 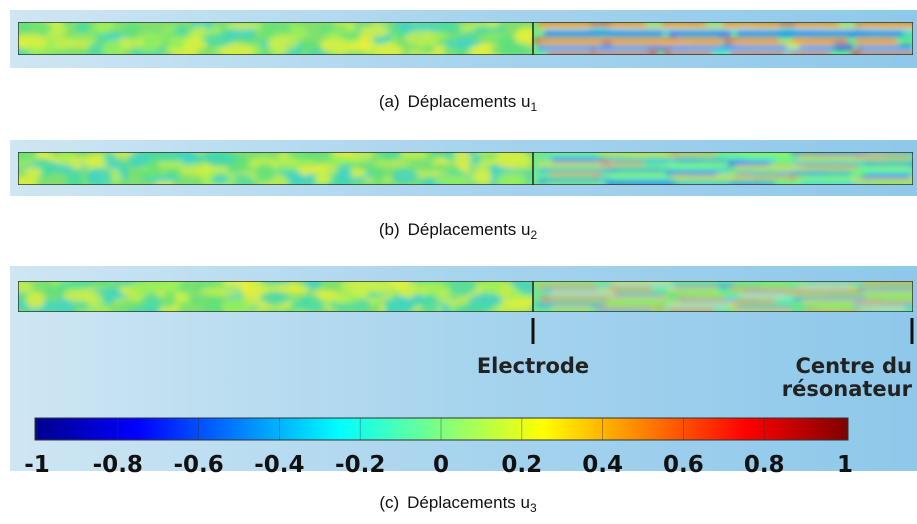 I want to click on caption-subscript: 2, so click(x=533, y=235).